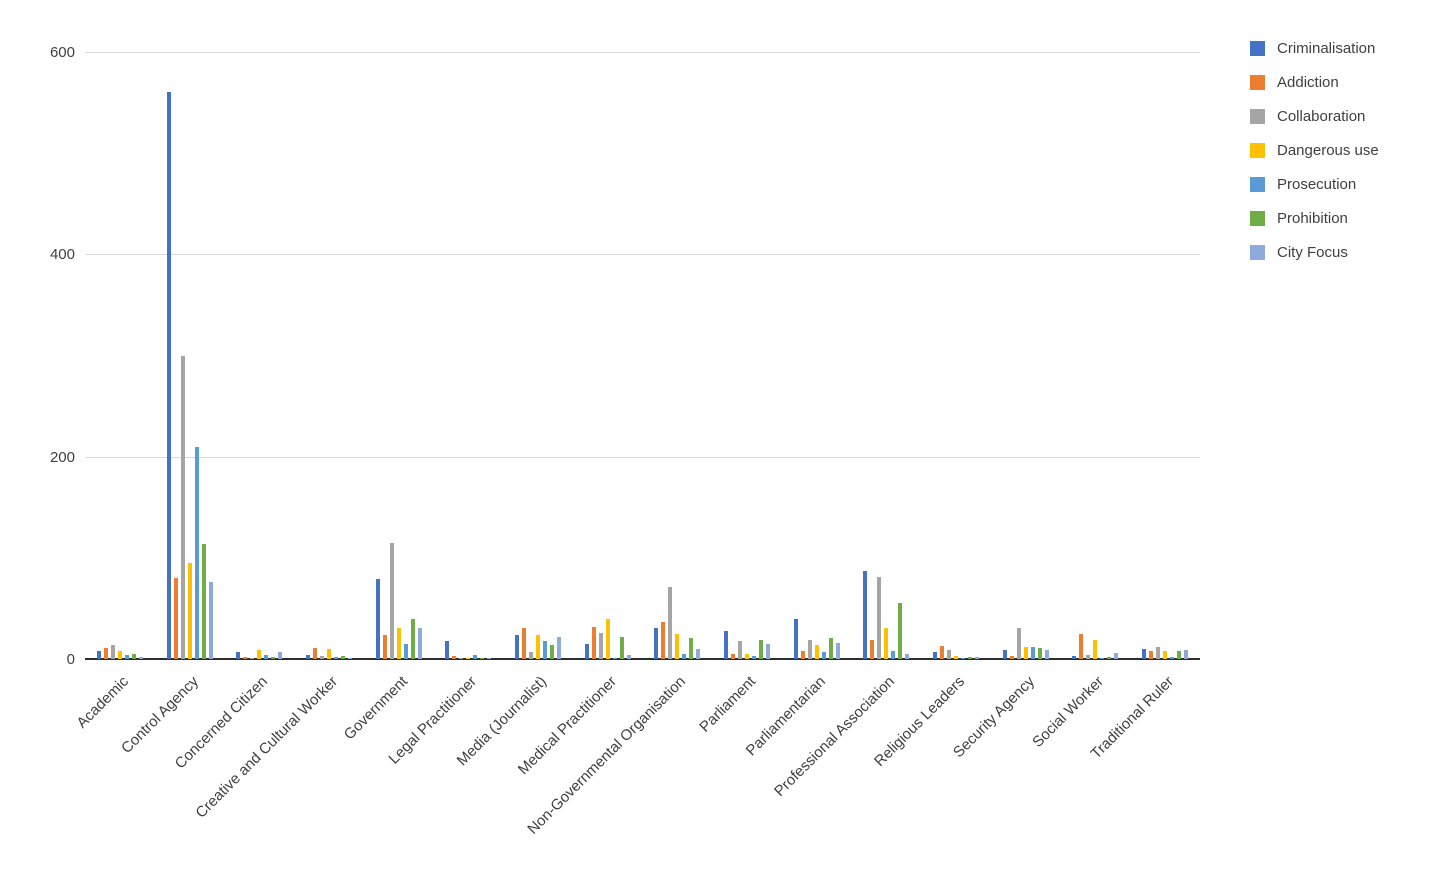 The image size is (1432, 884). I want to click on x-axis-label: Creative and Cultural Worker, so click(266, 747).